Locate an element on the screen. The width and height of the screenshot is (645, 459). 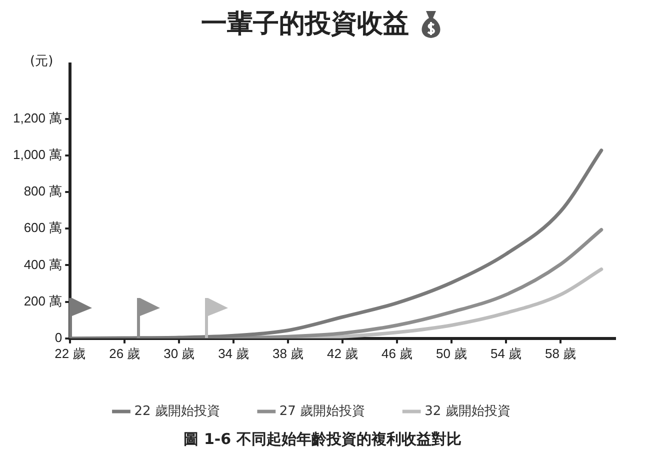
y-tick-label: 600 萬 is located at coordinates (43, 228).